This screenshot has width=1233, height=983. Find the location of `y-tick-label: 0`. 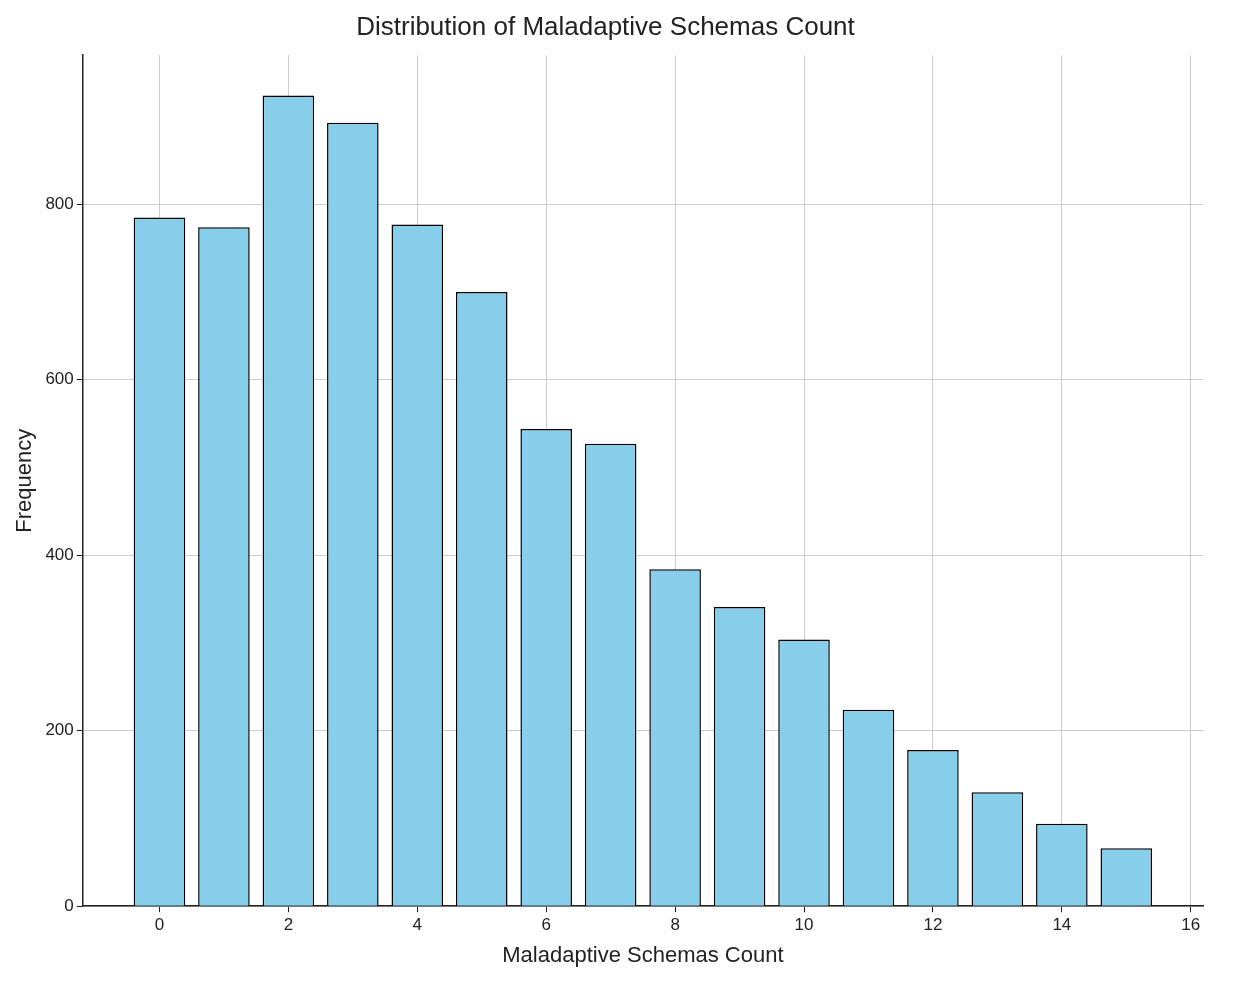

y-tick-label: 0 is located at coordinates (69, 905).